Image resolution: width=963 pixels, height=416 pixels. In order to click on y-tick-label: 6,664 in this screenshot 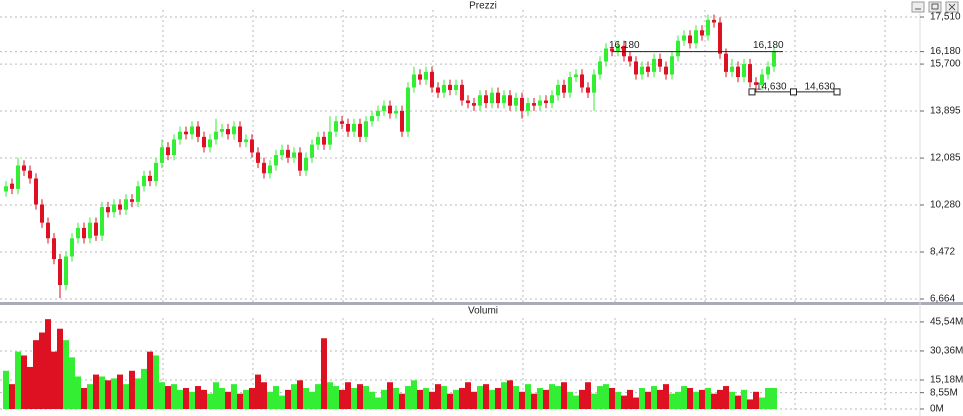, I will do `click(942, 299)`.